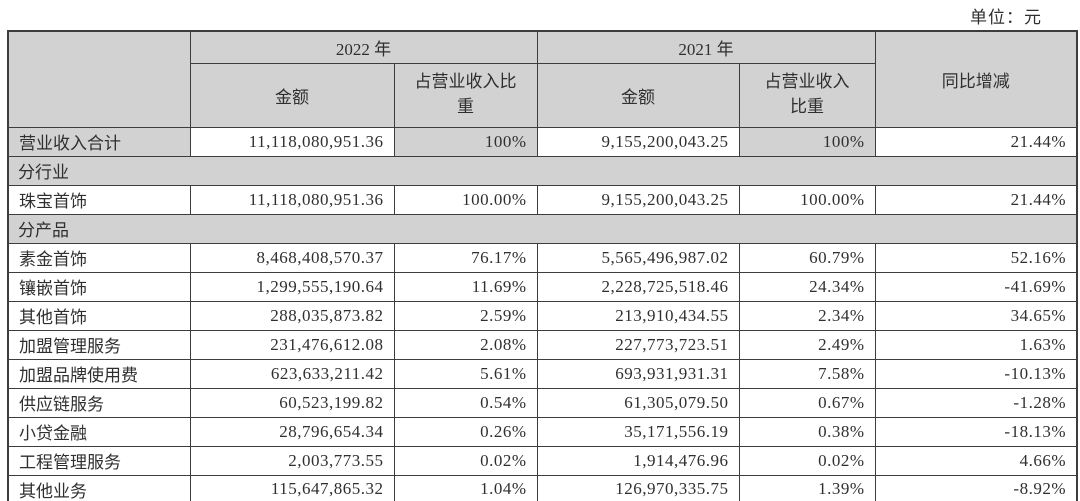  What do you see at coordinates (638, 431) in the screenshot?
I see `amount-2021-cell: 35,171,556.19` at bounding box center [638, 431].